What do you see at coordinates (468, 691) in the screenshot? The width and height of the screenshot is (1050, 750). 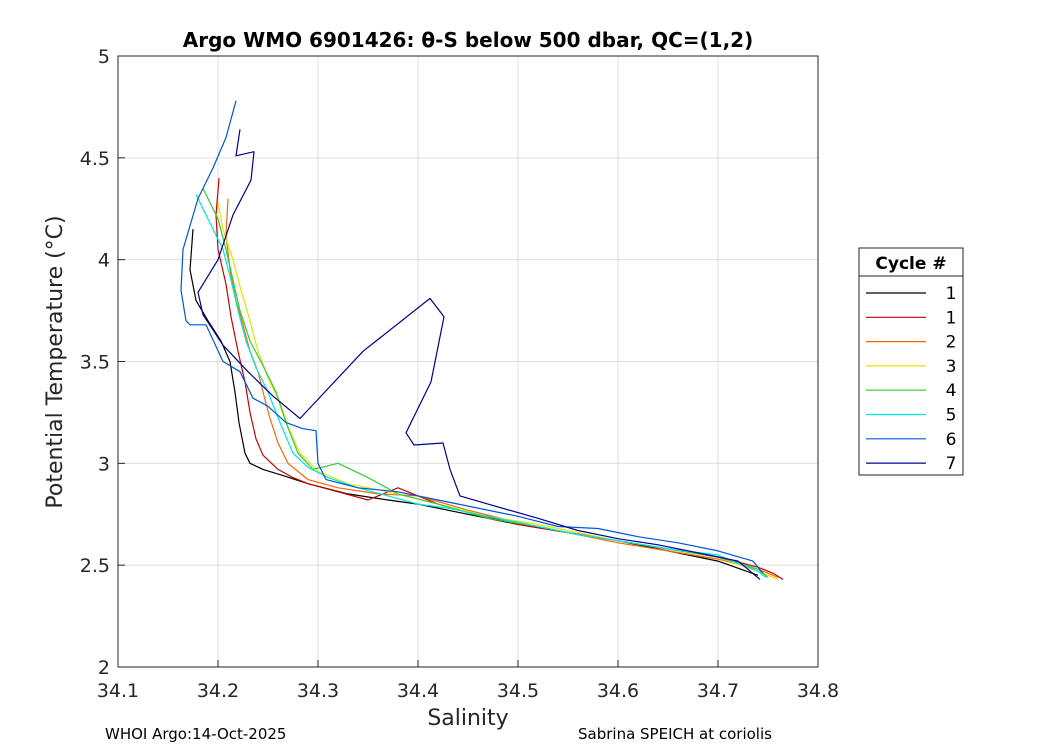 I see `x-tick-labels: 34.1 34.2 34.3 34.4 34.5 34.6 34.7 34.8` at bounding box center [468, 691].